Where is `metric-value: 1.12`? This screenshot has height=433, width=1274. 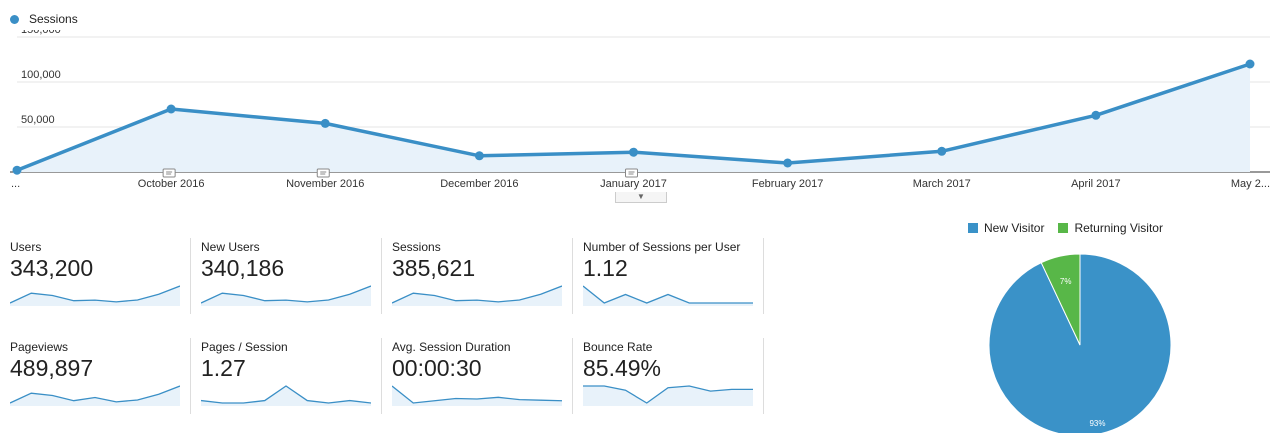 metric-value: 1.12 is located at coordinates (605, 268).